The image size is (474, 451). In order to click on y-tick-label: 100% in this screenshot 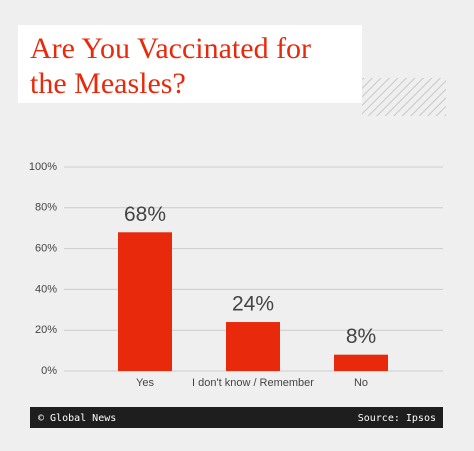, I will do `click(43, 167)`.